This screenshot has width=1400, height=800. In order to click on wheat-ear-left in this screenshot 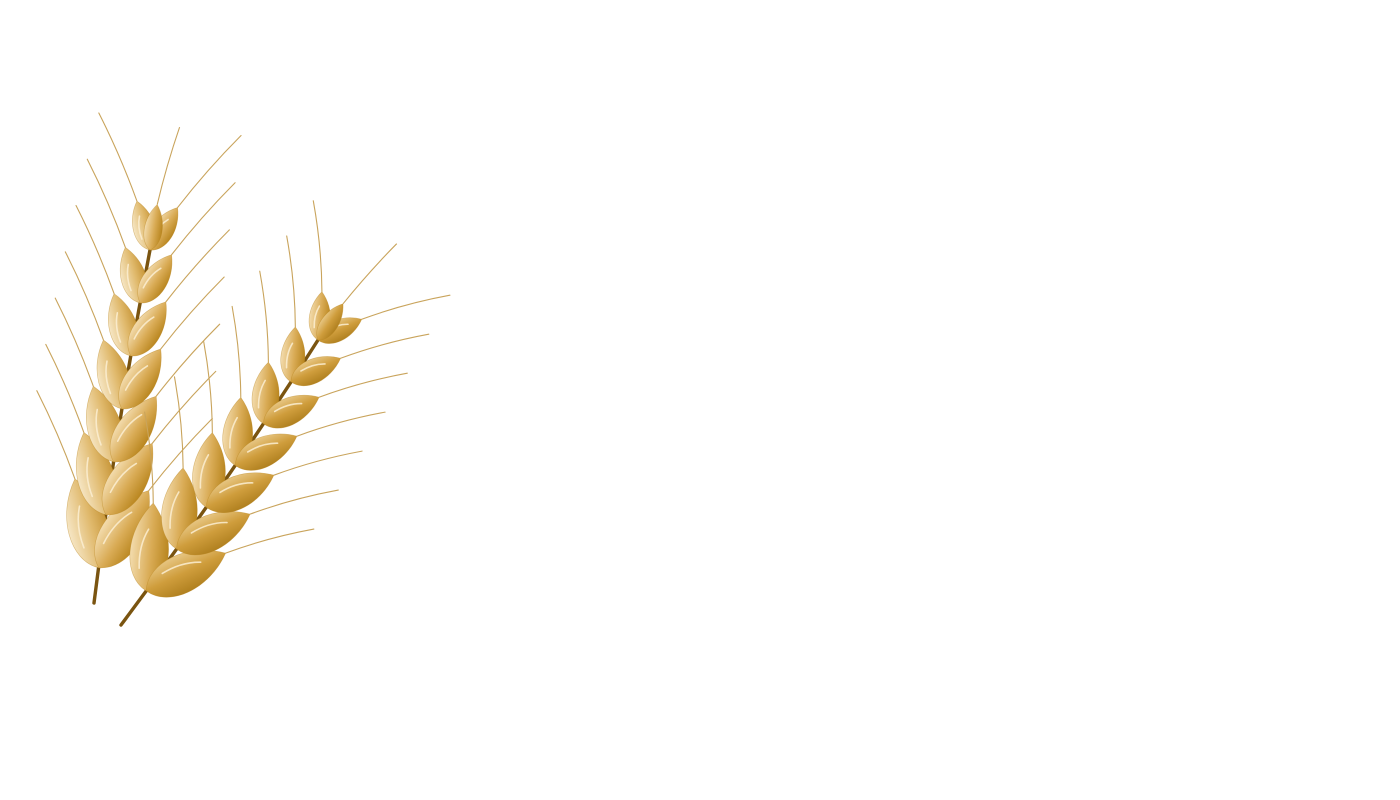, I will do `click(139, 358)`.